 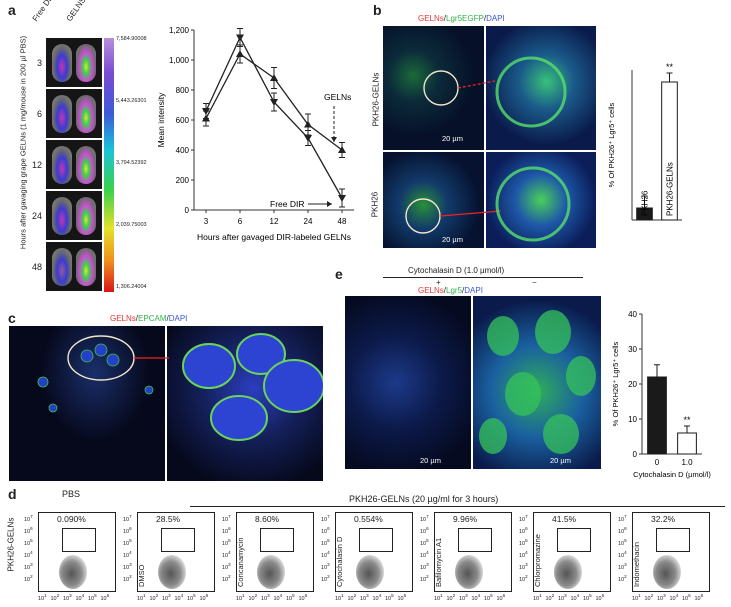 I want to click on panel-e-treatment-line, so click(x=483, y=277).